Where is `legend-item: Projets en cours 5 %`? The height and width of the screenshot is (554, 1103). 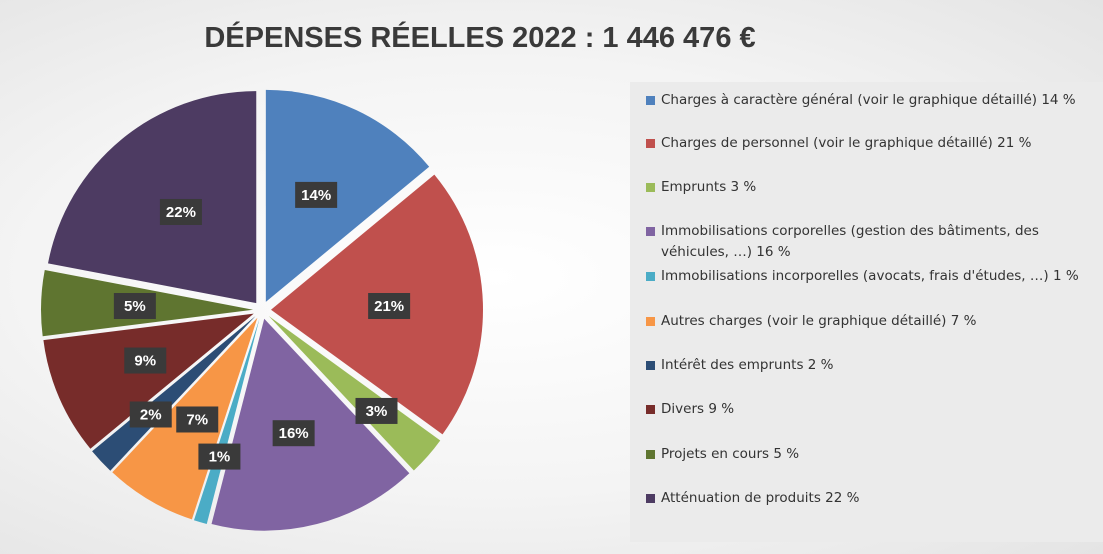
legend-item: Projets en cours 5 % is located at coordinates (866, 454).